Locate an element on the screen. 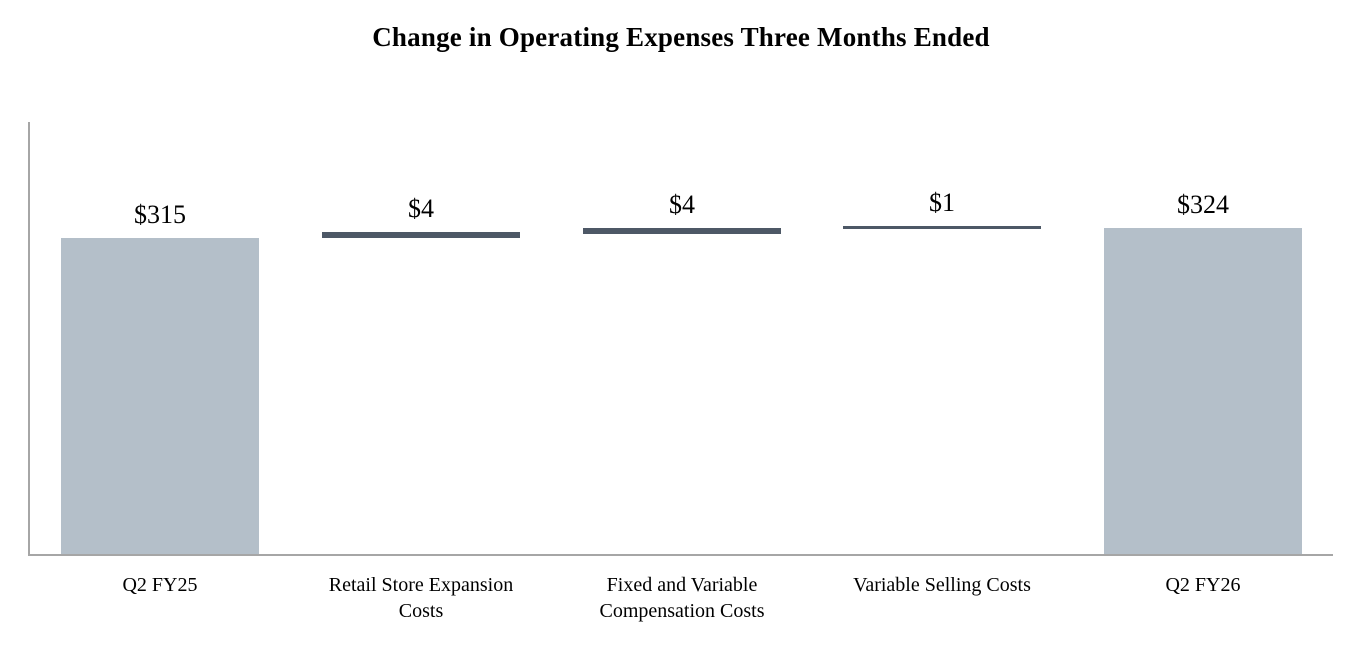 This screenshot has height=652, width=1362. value-label-retail-store-expansion-costs: $4 is located at coordinates (421, 208).